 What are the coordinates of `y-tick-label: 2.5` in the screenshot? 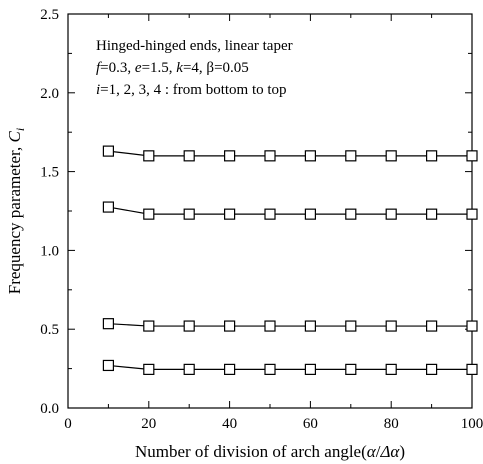 It's located at (49, 15).